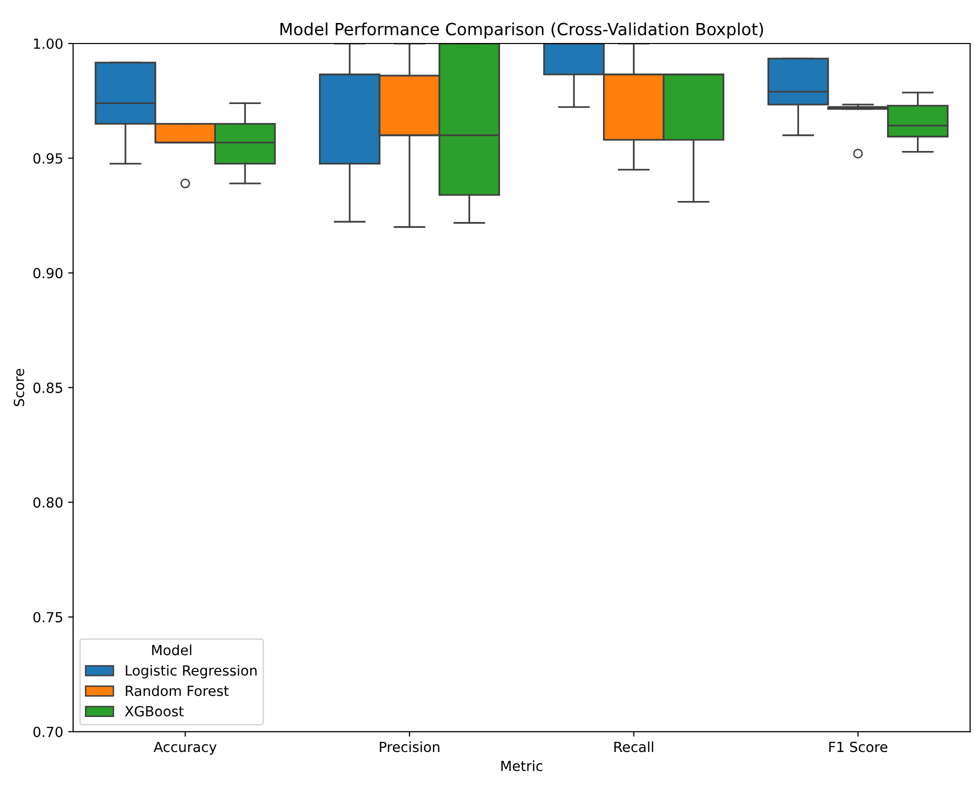  I want to click on y-tick-label: 0.90, so click(47, 273).